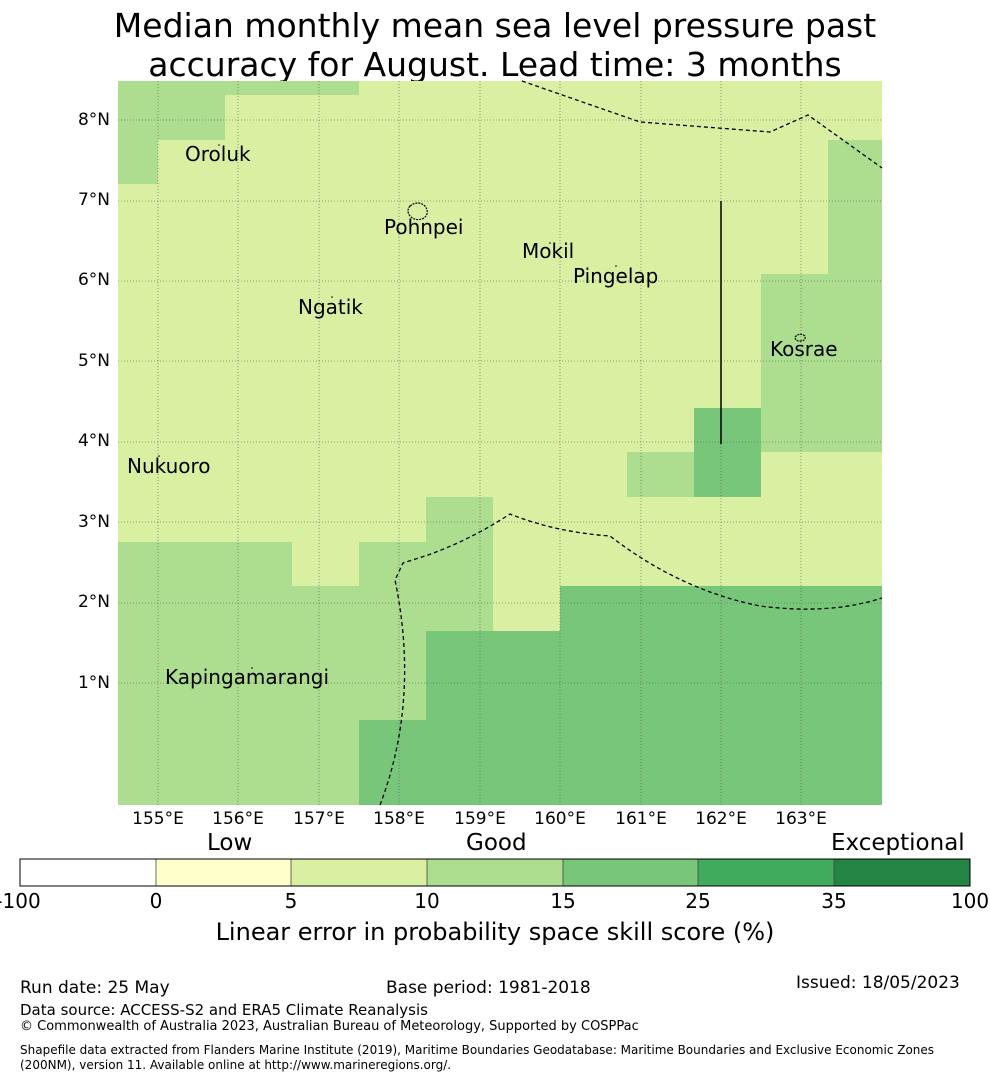  I want to click on eez-boundary-south, so click(631, 659).